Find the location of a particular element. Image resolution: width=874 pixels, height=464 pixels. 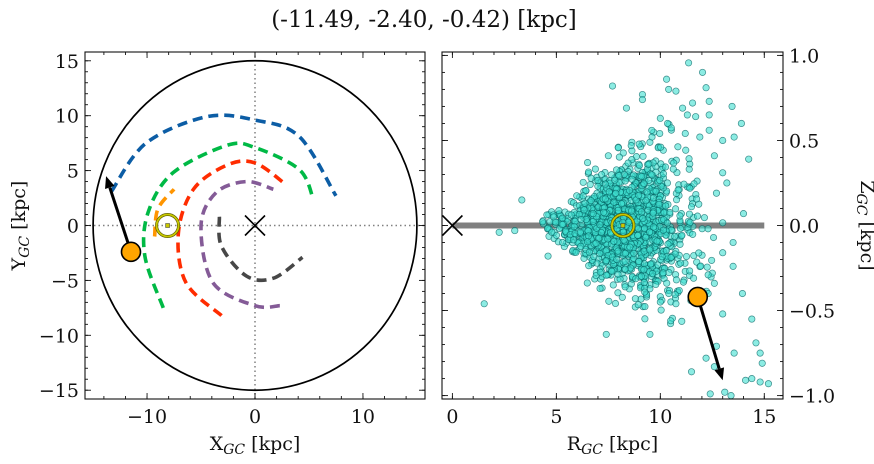

y-tick-label: 0.5 is located at coordinates (804, 141).